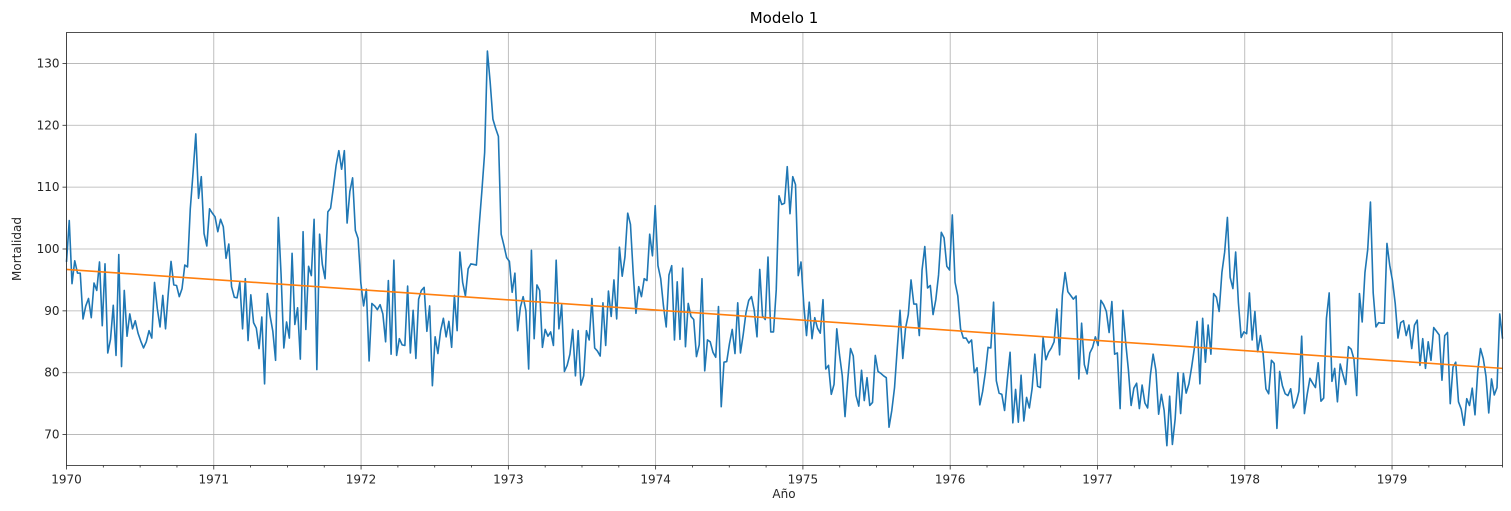  I want to click on y-tick-label: 110, so click(48, 187).